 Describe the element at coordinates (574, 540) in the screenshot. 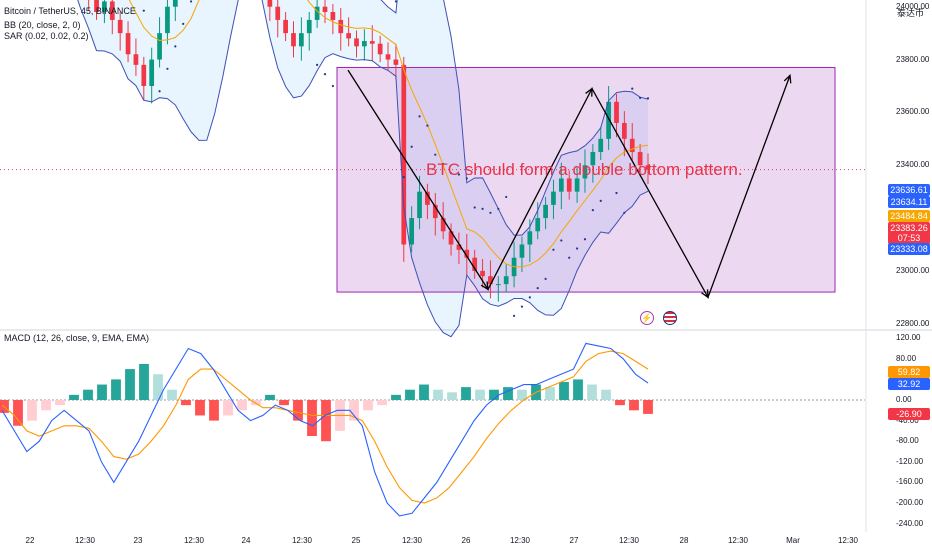

I see `time-tick-label: 27` at that location.